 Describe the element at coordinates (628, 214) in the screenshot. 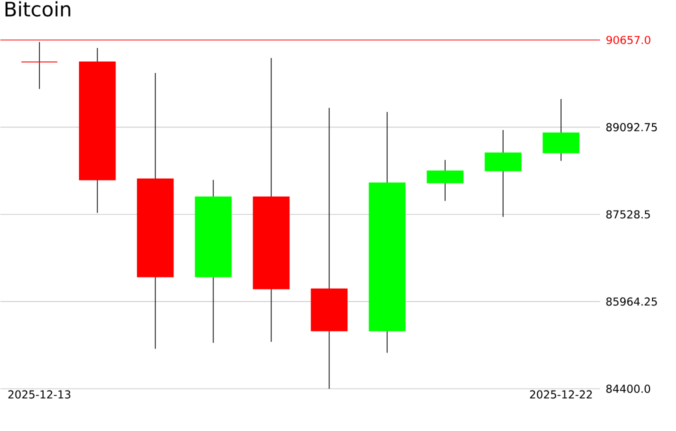

I see `y-tick-label: 87528.5` at that location.